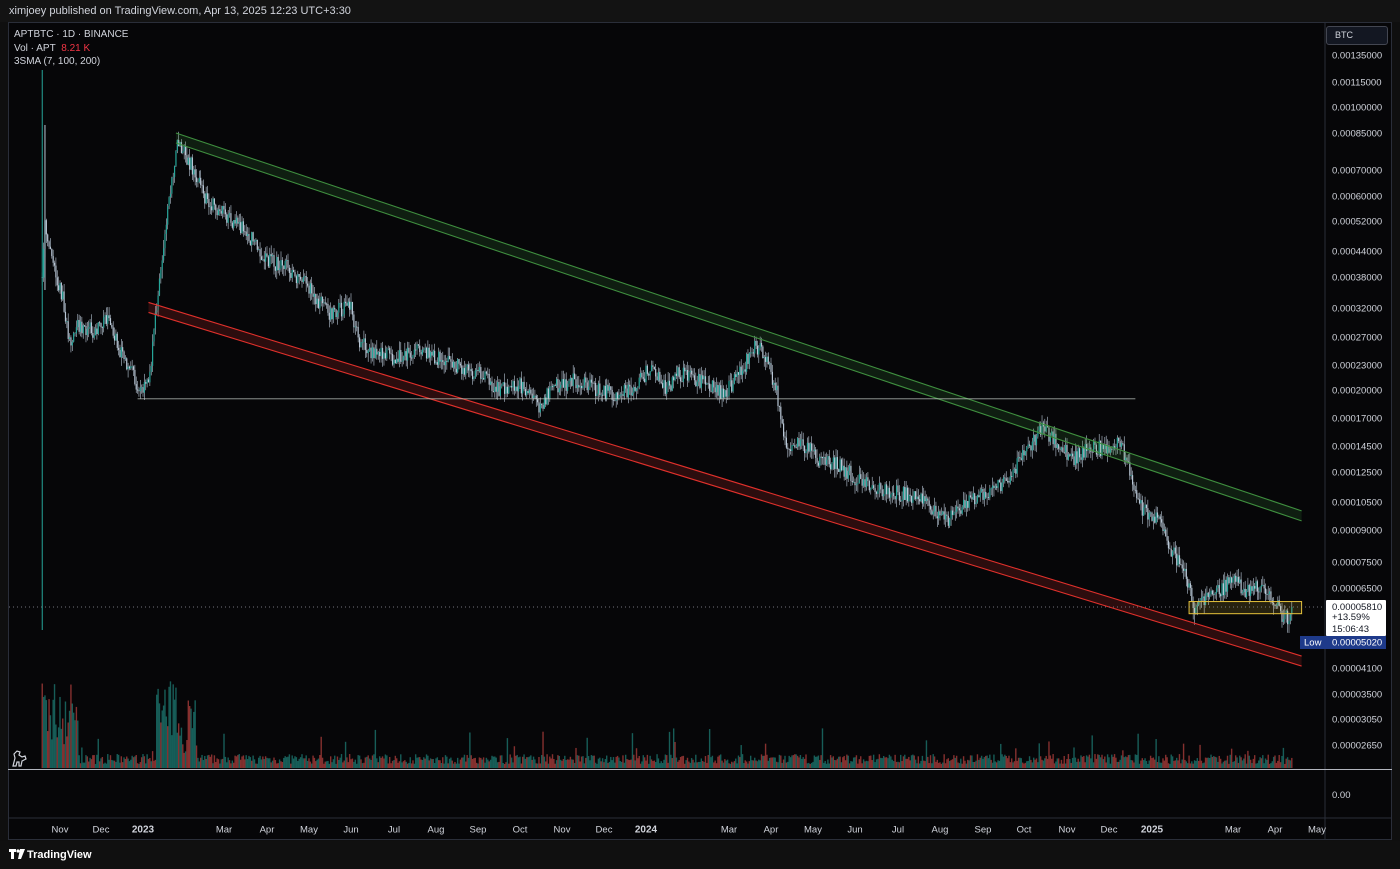 The width and height of the screenshot is (1400, 869). I want to click on price-tick-label: 0.00115000, so click(1357, 83).